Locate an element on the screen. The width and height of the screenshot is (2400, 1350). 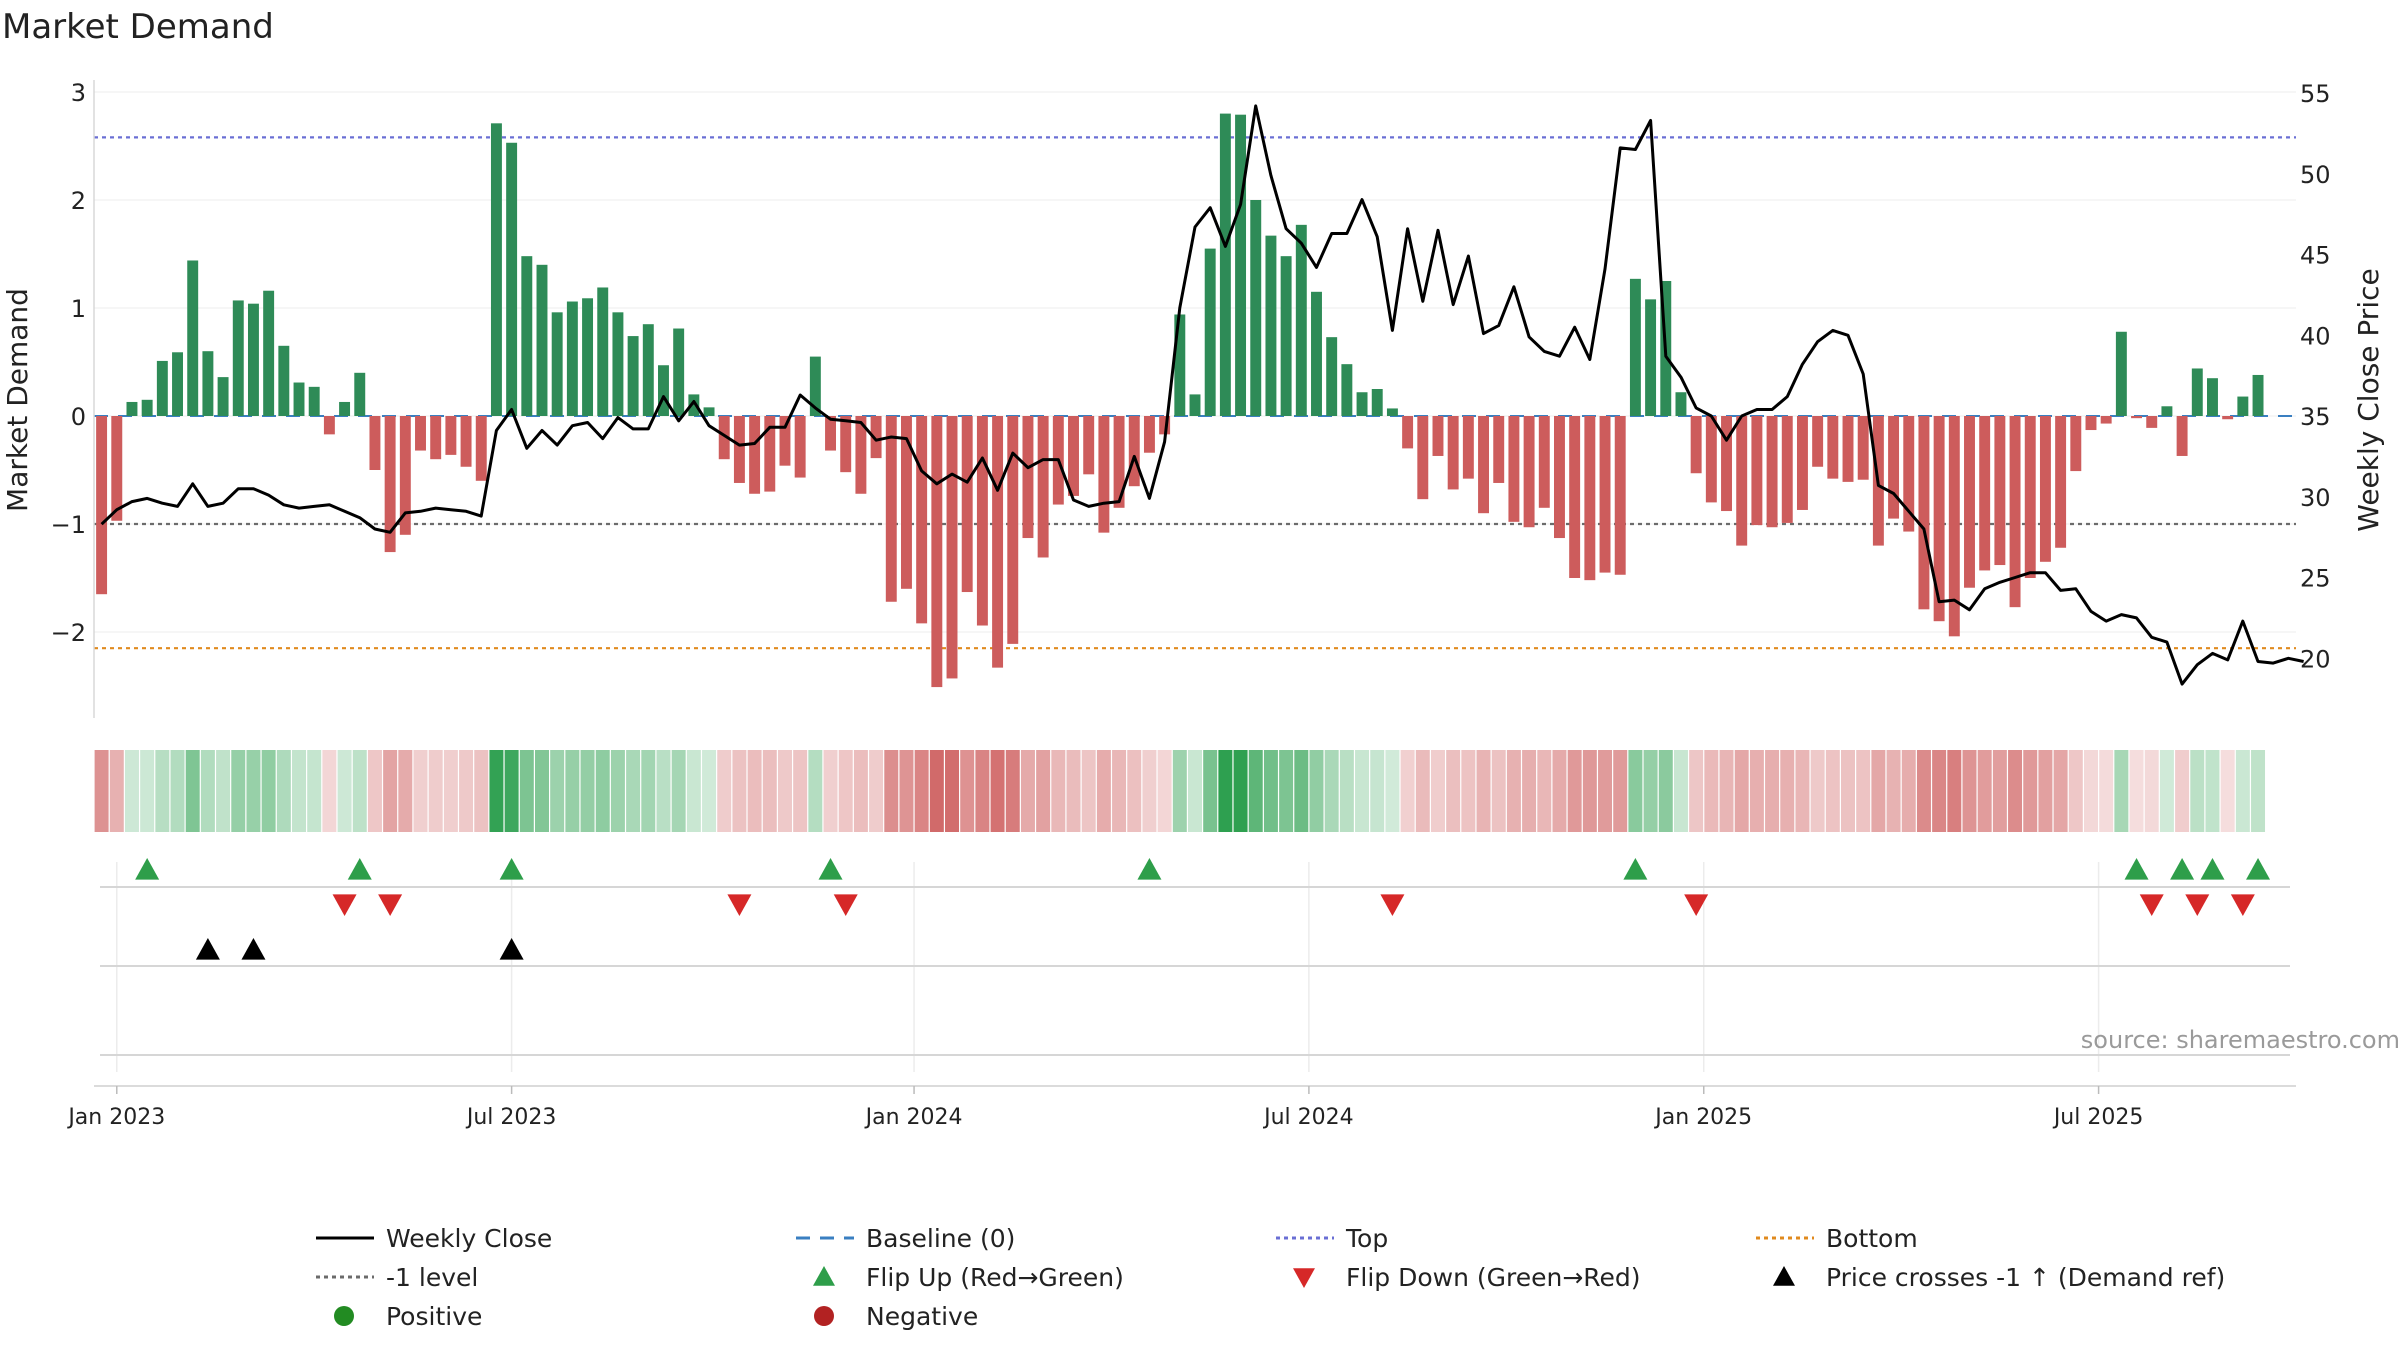
right-tick-label: 40 is located at coordinates (2315, 336).